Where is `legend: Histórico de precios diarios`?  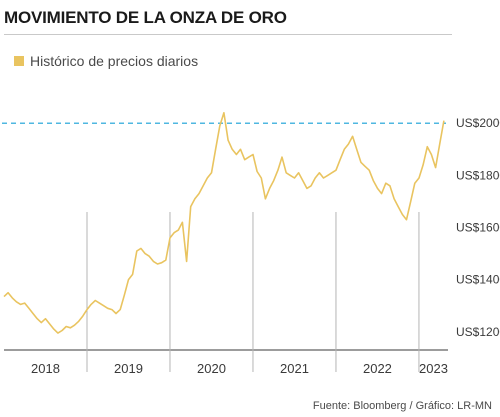
legend: Histórico de precios diarios is located at coordinates (106, 61).